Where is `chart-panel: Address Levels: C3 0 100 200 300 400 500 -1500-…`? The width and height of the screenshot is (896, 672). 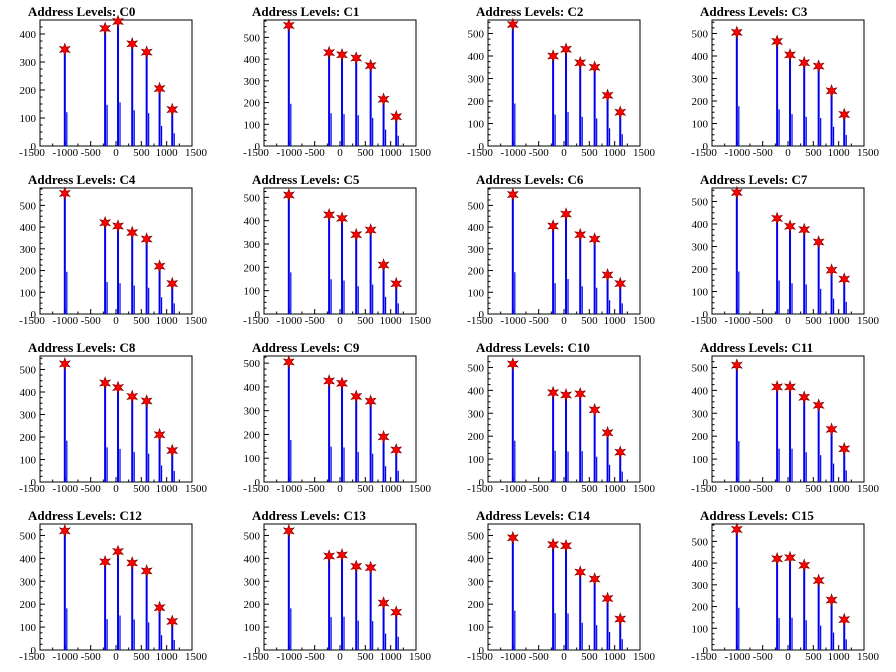 chart-panel: Address Levels: C3 0 100 200 300 400 500 -1500-… is located at coordinates (784, 84).